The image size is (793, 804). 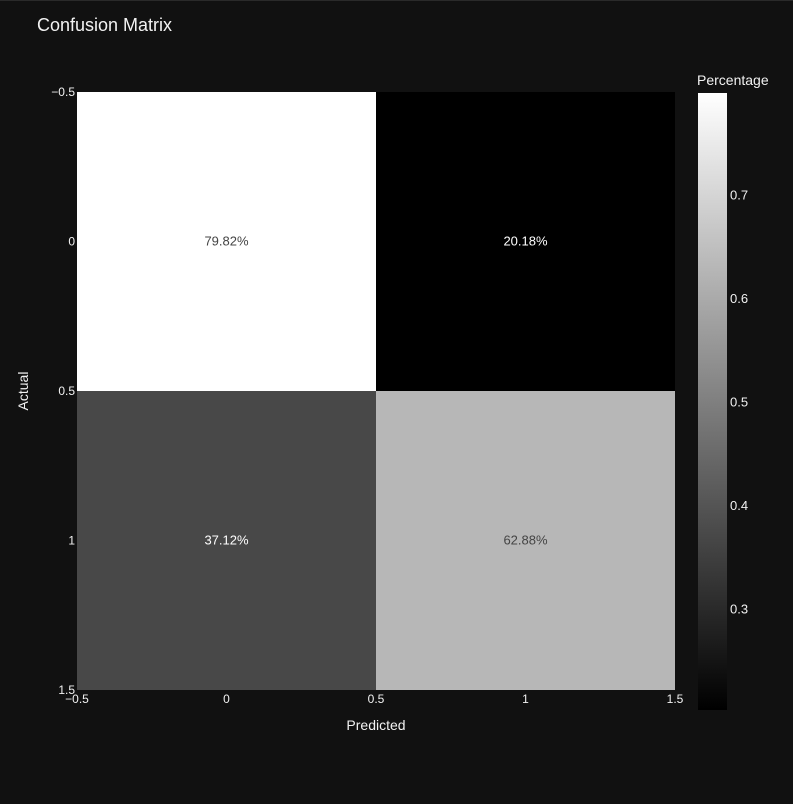 I want to click on x-axis-title: Predicted, so click(x=375, y=725).